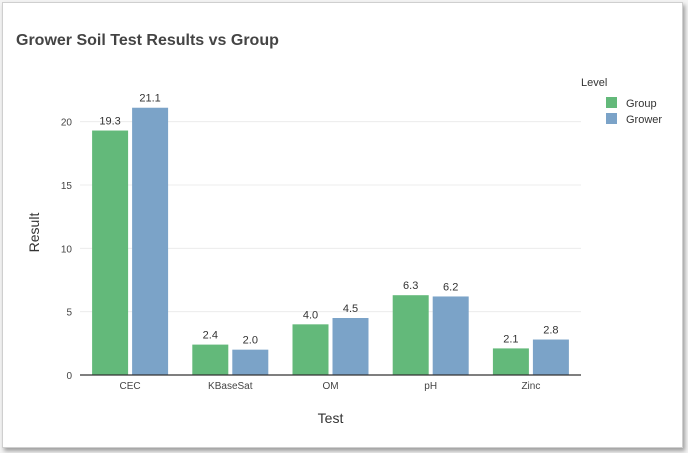 Image resolution: width=688 pixels, height=453 pixels. Describe the element at coordinates (67, 186) in the screenshot. I see `y-tick-label: 15` at that location.